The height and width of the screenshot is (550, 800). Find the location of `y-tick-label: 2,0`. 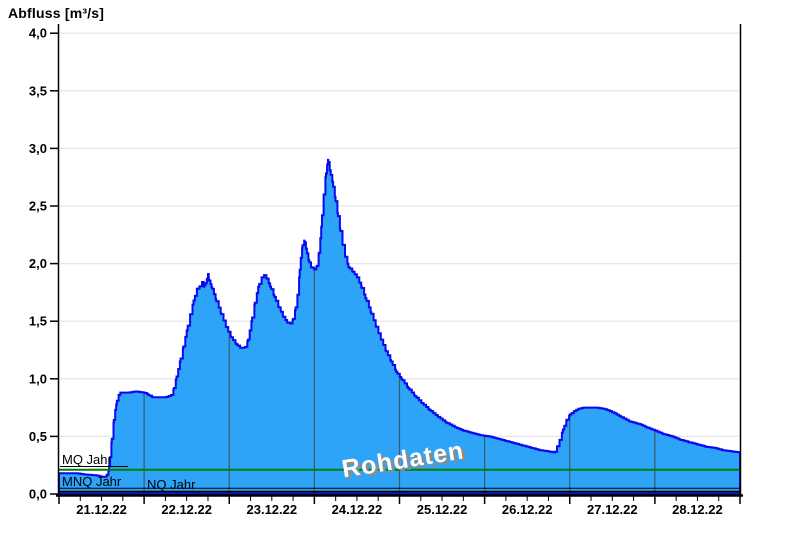

y-tick-label: 2,0 is located at coordinates (38, 263).